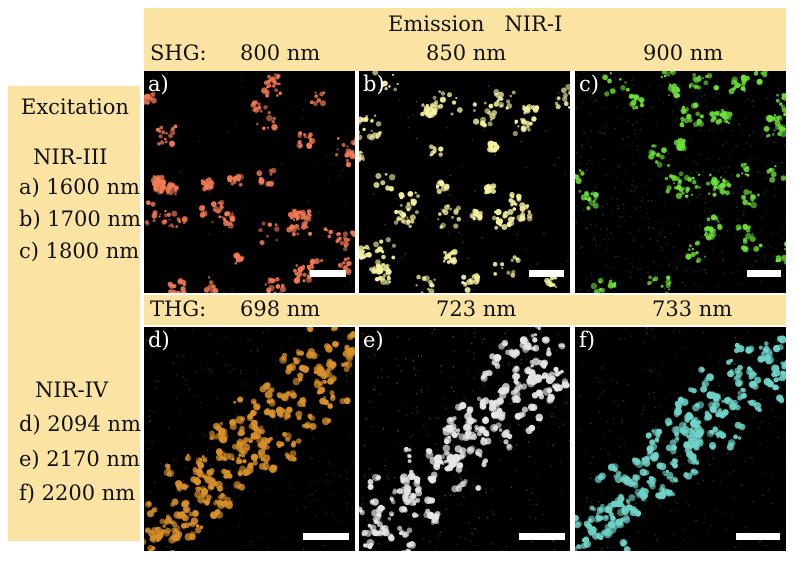 This screenshot has width=796, height=561. I want to click on thg-wavelength-2: 723 nm, so click(476, 309).